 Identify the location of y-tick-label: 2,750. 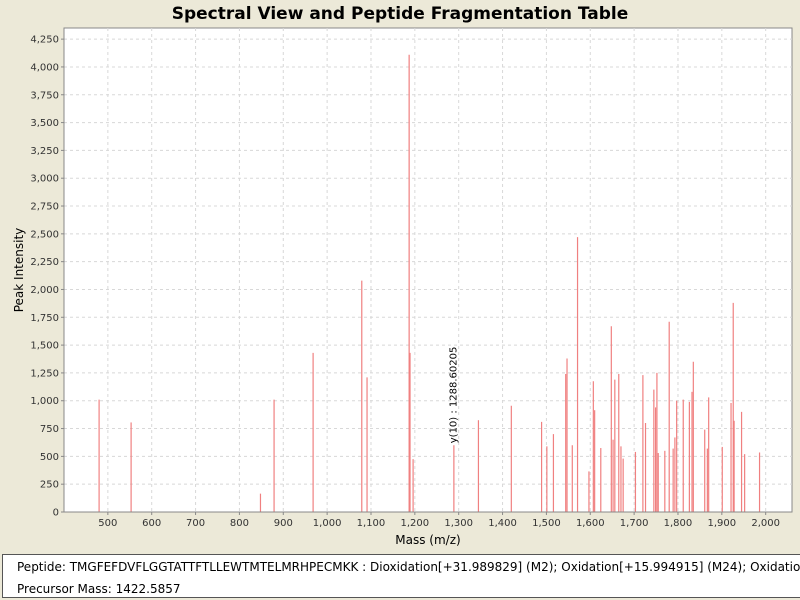
(44, 207).